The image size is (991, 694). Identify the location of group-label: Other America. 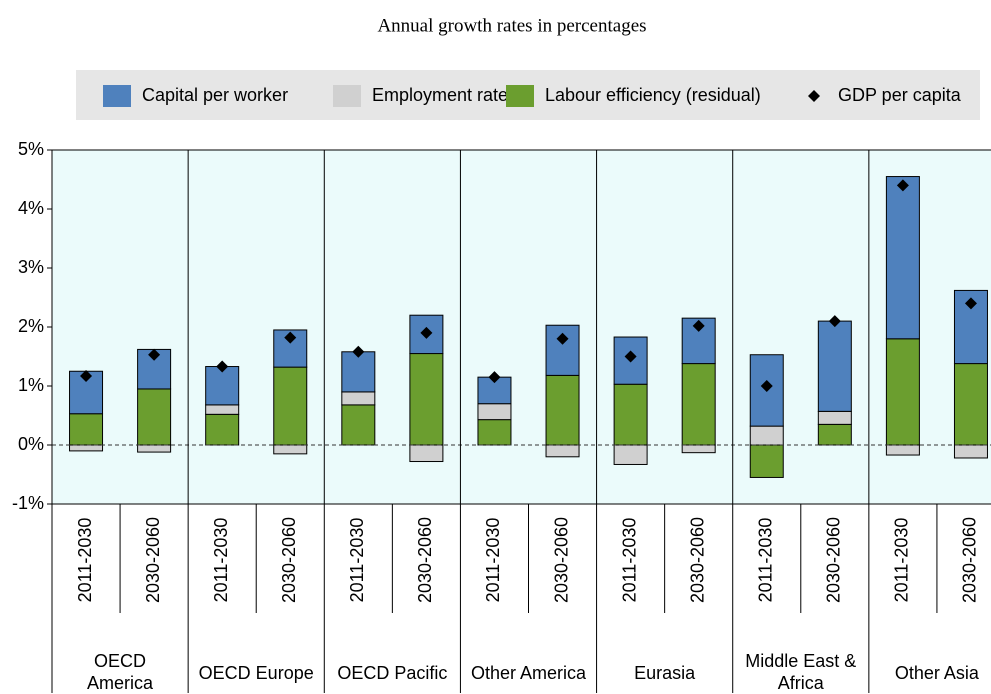
(528, 673).